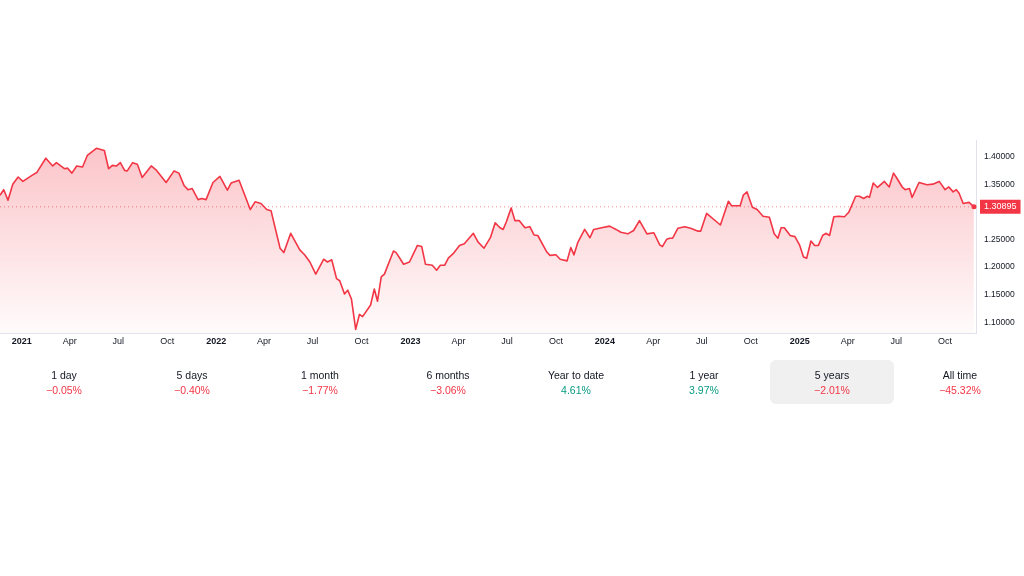  I want to click on x-tick-label: 2025, so click(799, 341).